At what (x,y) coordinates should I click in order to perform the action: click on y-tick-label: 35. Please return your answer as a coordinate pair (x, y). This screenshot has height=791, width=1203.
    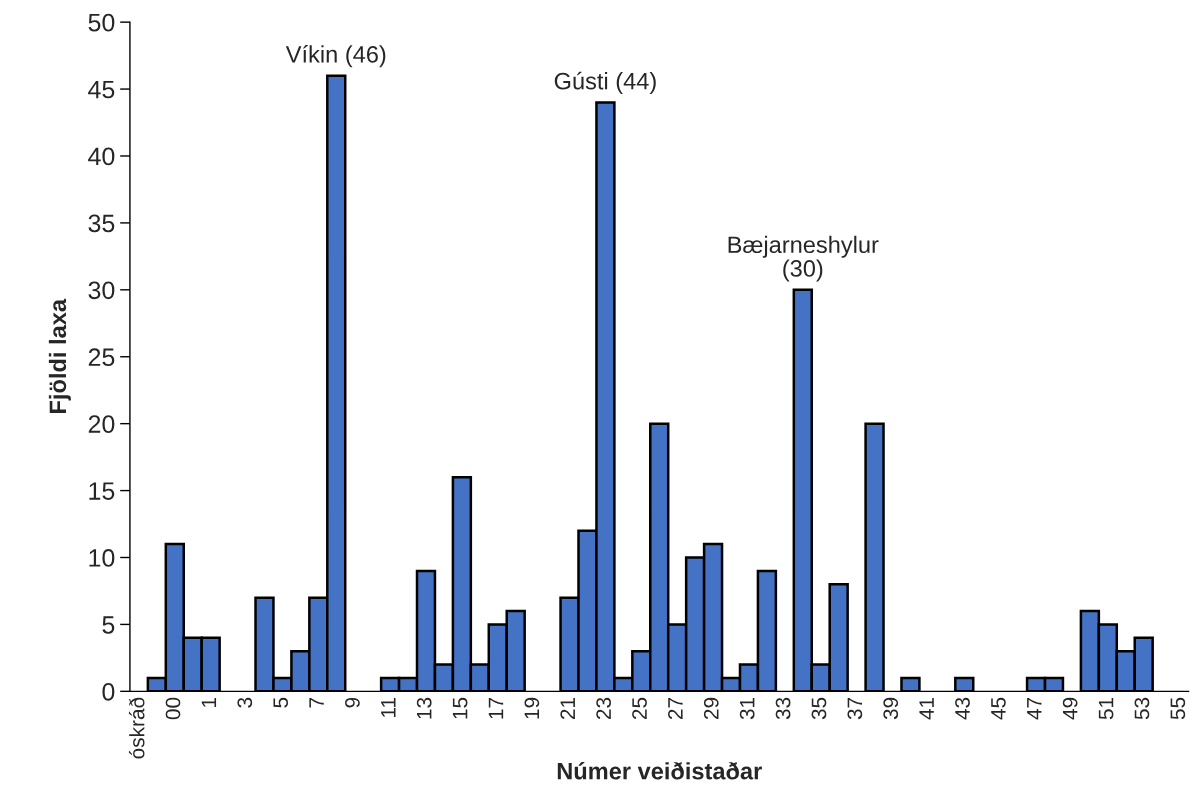
    Looking at the image, I should click on (101, 223).